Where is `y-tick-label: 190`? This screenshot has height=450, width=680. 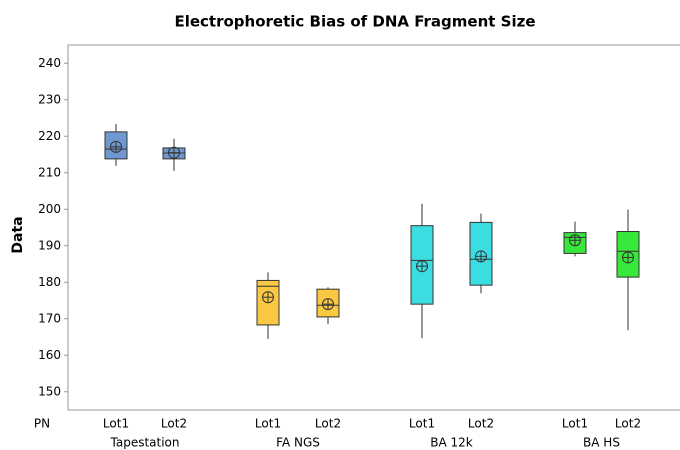 y-tick-label: 190 is located at coordinates (49, 245).